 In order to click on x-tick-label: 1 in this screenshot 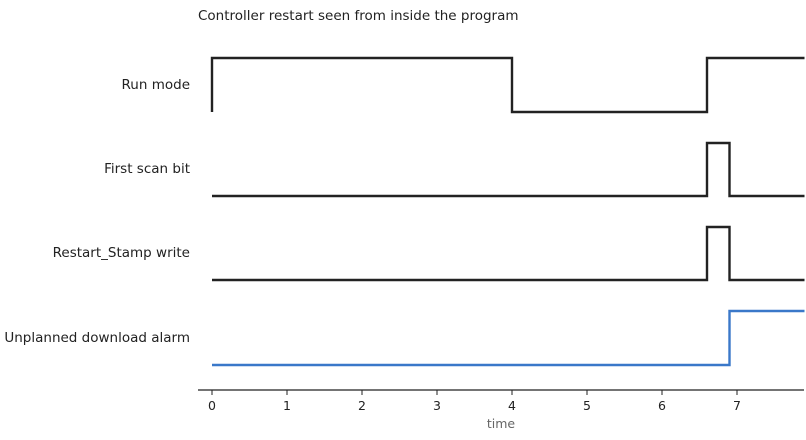, I will do `click(287, 405)`.